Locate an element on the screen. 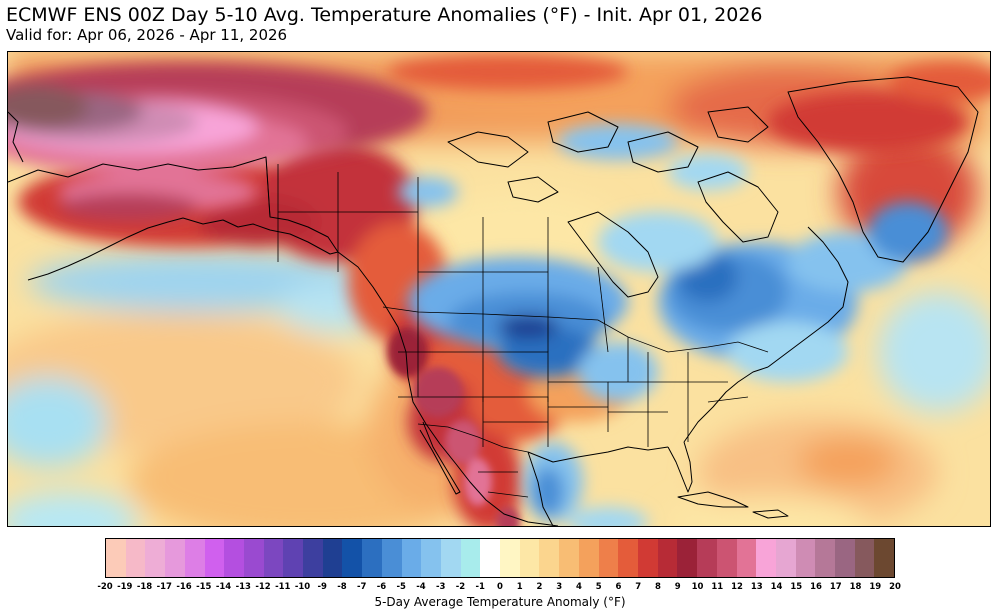 The width and height of the screenshot is (1000, 615). colorbar-tick-label: -5 is located at coordinates (401, 587).